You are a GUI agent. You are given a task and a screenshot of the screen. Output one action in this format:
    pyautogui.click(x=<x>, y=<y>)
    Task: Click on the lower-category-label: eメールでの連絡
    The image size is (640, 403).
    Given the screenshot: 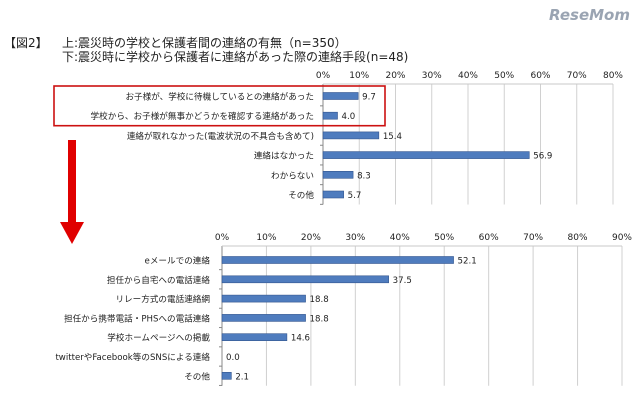 What is the action you would take?
    pyautogui.click(x=178, y=261)
    